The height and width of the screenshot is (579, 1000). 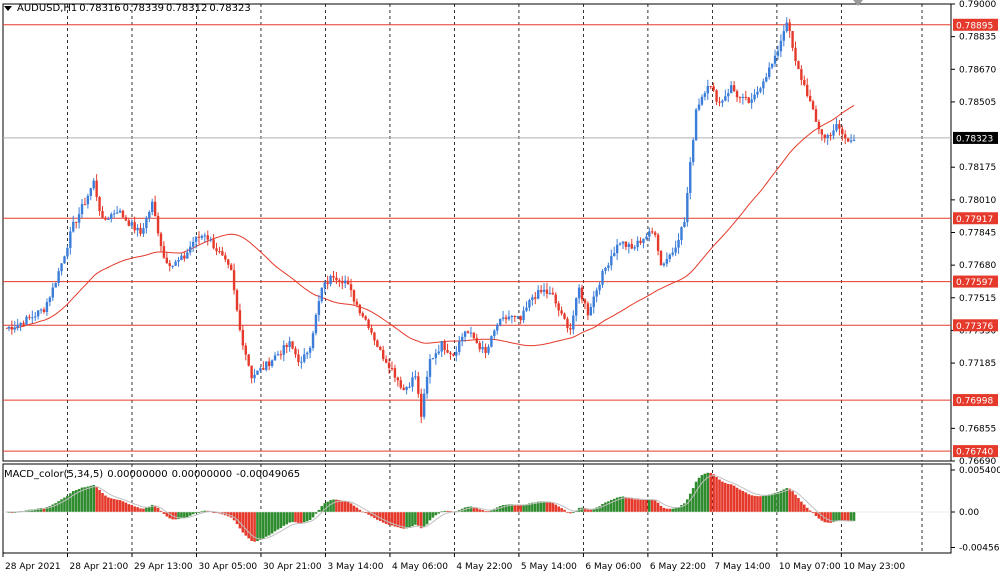 I want to click on high-value: 0.78339, so click(x=143, y=8).